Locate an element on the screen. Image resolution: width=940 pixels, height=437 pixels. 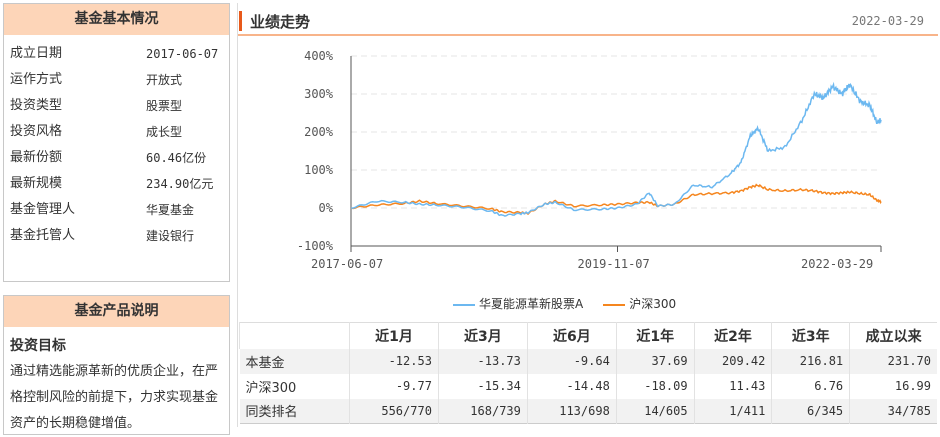
product-desc-title: 基金产品说明 is located at coordinates (116, 311).